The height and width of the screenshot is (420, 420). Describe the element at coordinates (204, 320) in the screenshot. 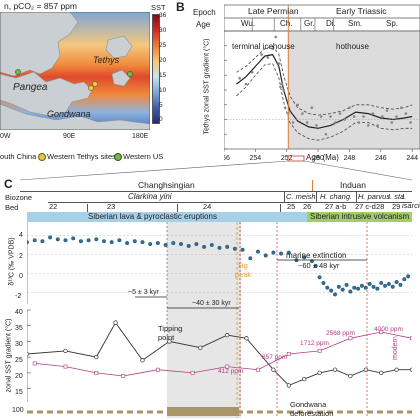

I see `interval-shading` at that location.